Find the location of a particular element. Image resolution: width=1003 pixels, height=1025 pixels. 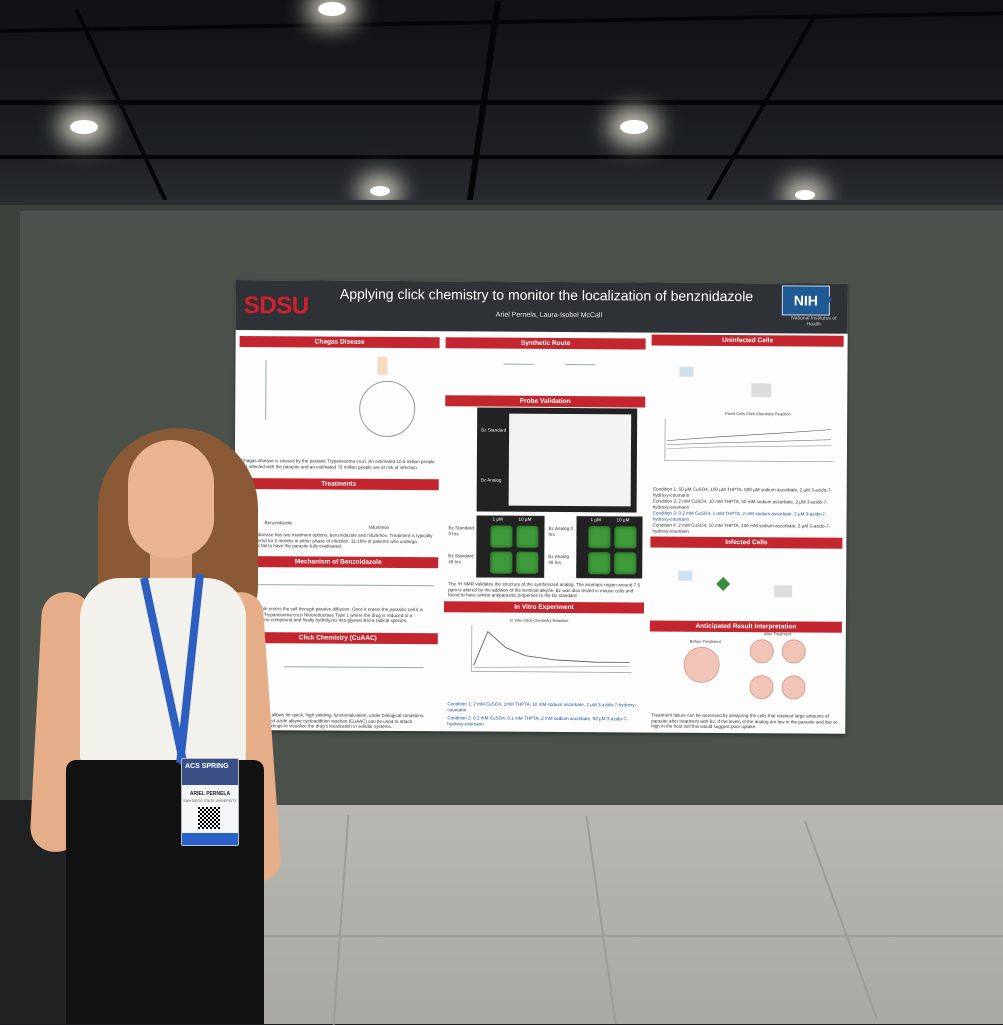

lifecycle-diagram is located at coordinates (387, 409).